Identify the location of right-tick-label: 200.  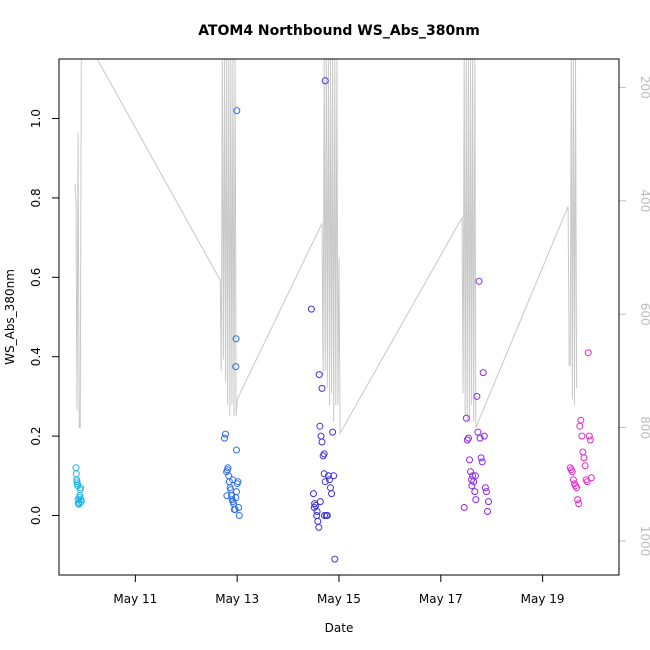
(644, 87).